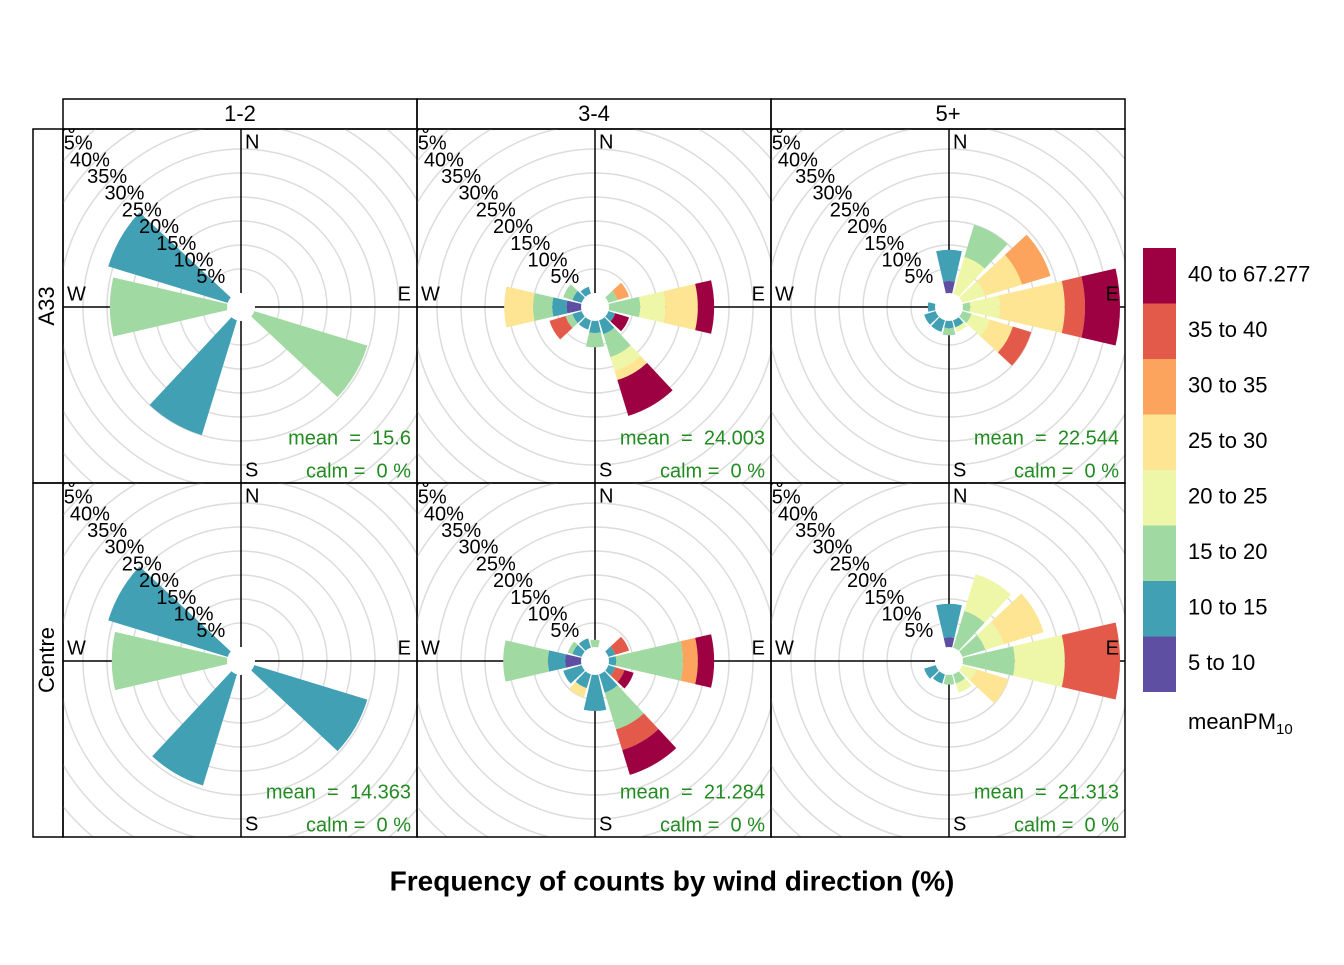  Describe the element at coordinates (1249, 274) in the screenshot. I see `legend-label: 40 to 67.277` at that location.